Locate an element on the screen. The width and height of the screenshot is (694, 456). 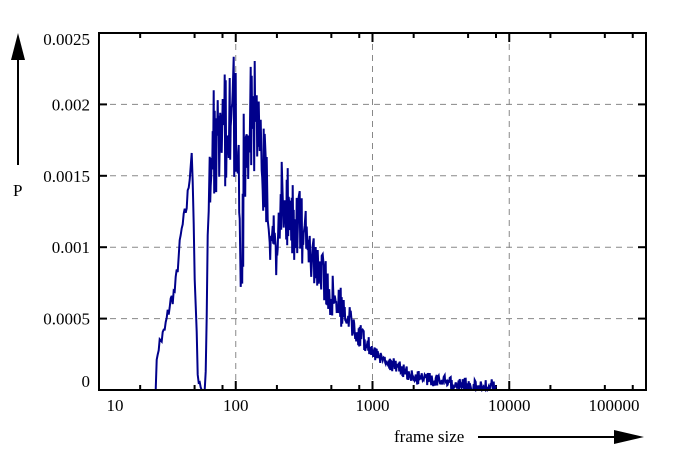
x-axis-label: frame size is located at coordinates (429, 436).